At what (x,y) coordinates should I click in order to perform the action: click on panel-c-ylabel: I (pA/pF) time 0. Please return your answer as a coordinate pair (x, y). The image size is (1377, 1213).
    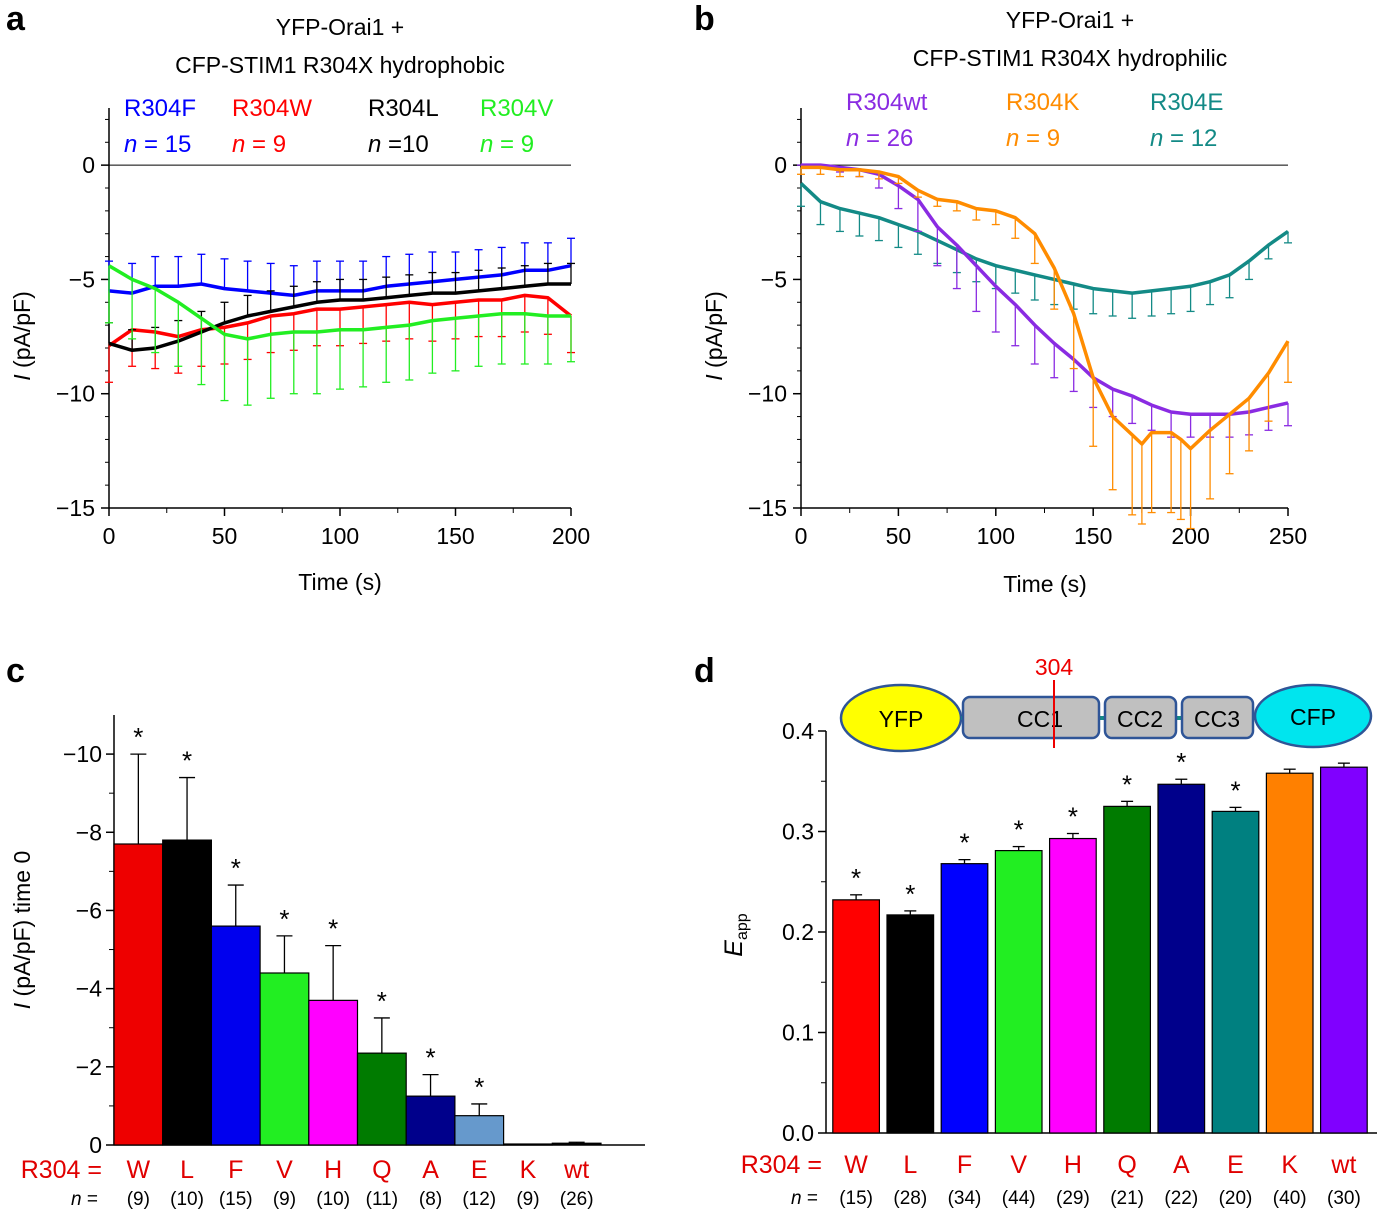
    Looking at the image, I should click on (22, 930).